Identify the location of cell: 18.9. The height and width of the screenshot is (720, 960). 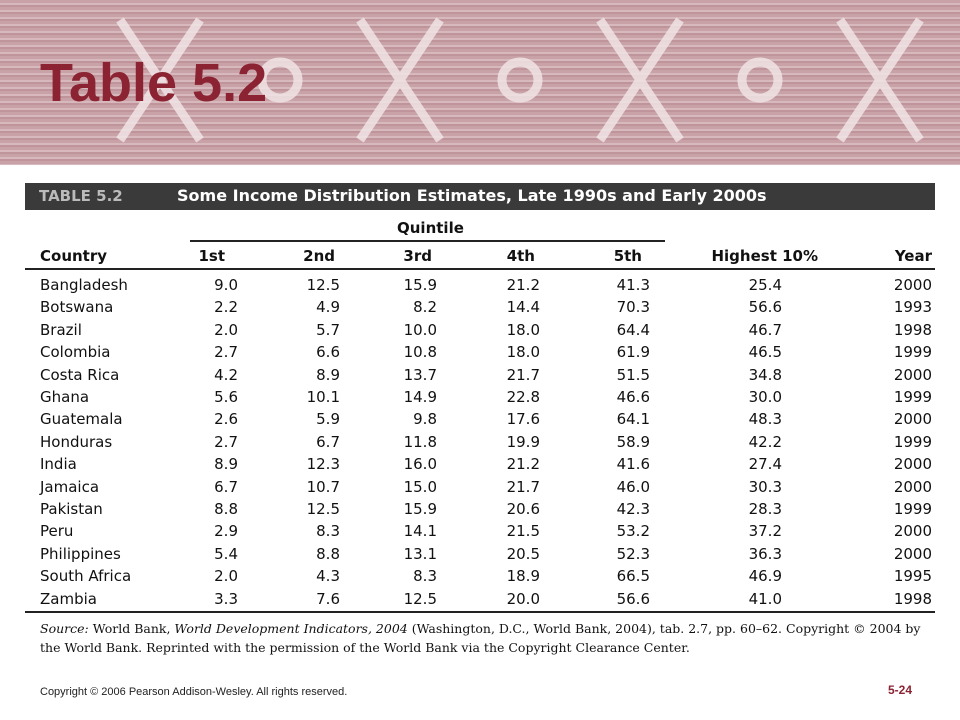
(523, 576).